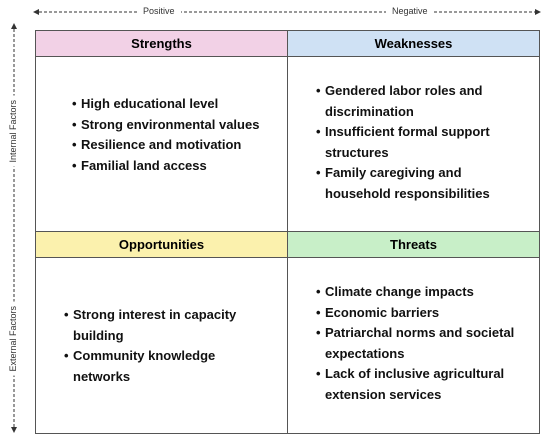 This screenshot has width=550, height=443. Describe the element at coordinates (154, 366) in the screenshot. I see `list-item: Community knowledge networks` at that location.